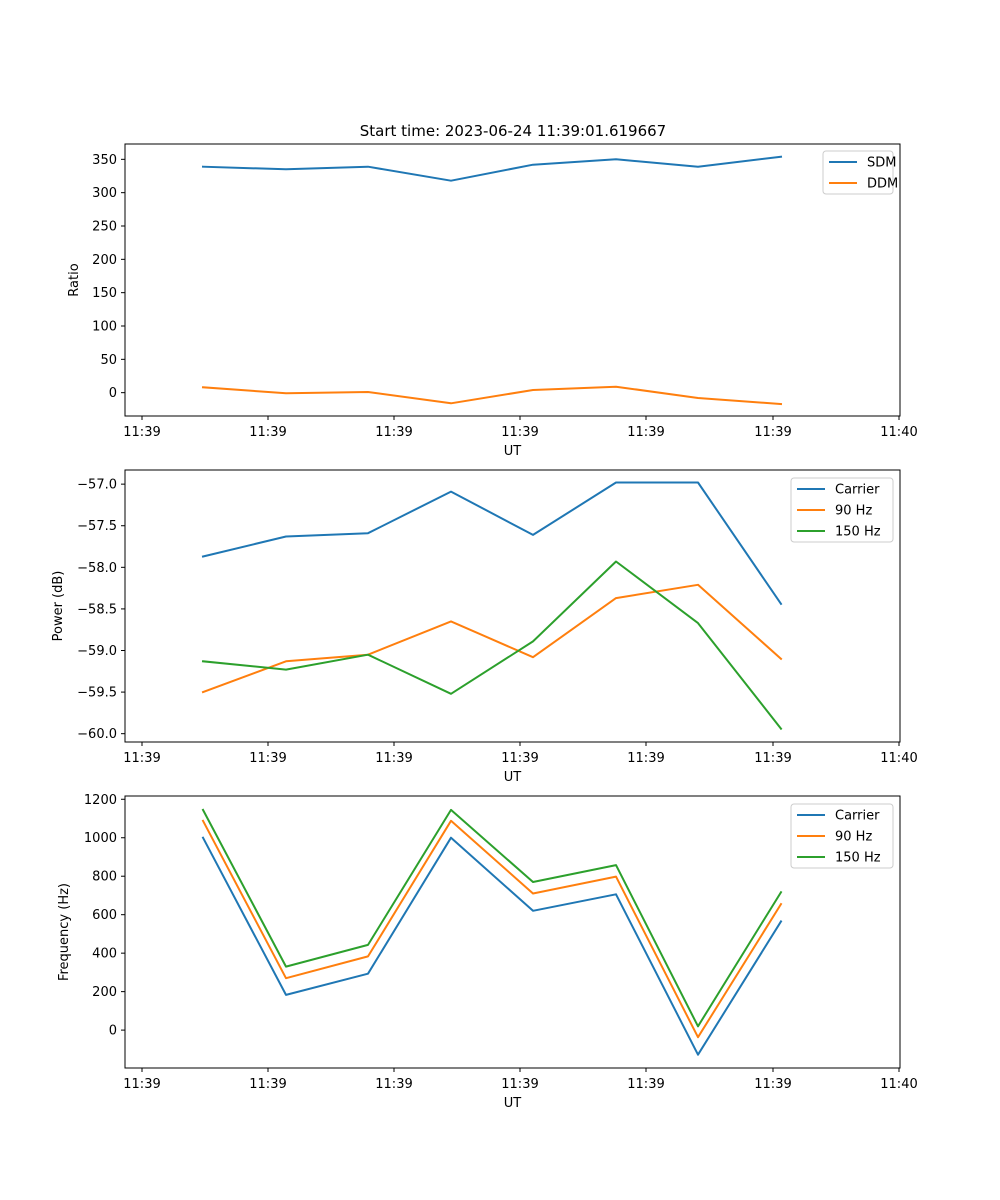 The width and height of the screenshot is (1000, 1200). I want to click on y-axis-label: Frequency (Hz), so click(64, 932).